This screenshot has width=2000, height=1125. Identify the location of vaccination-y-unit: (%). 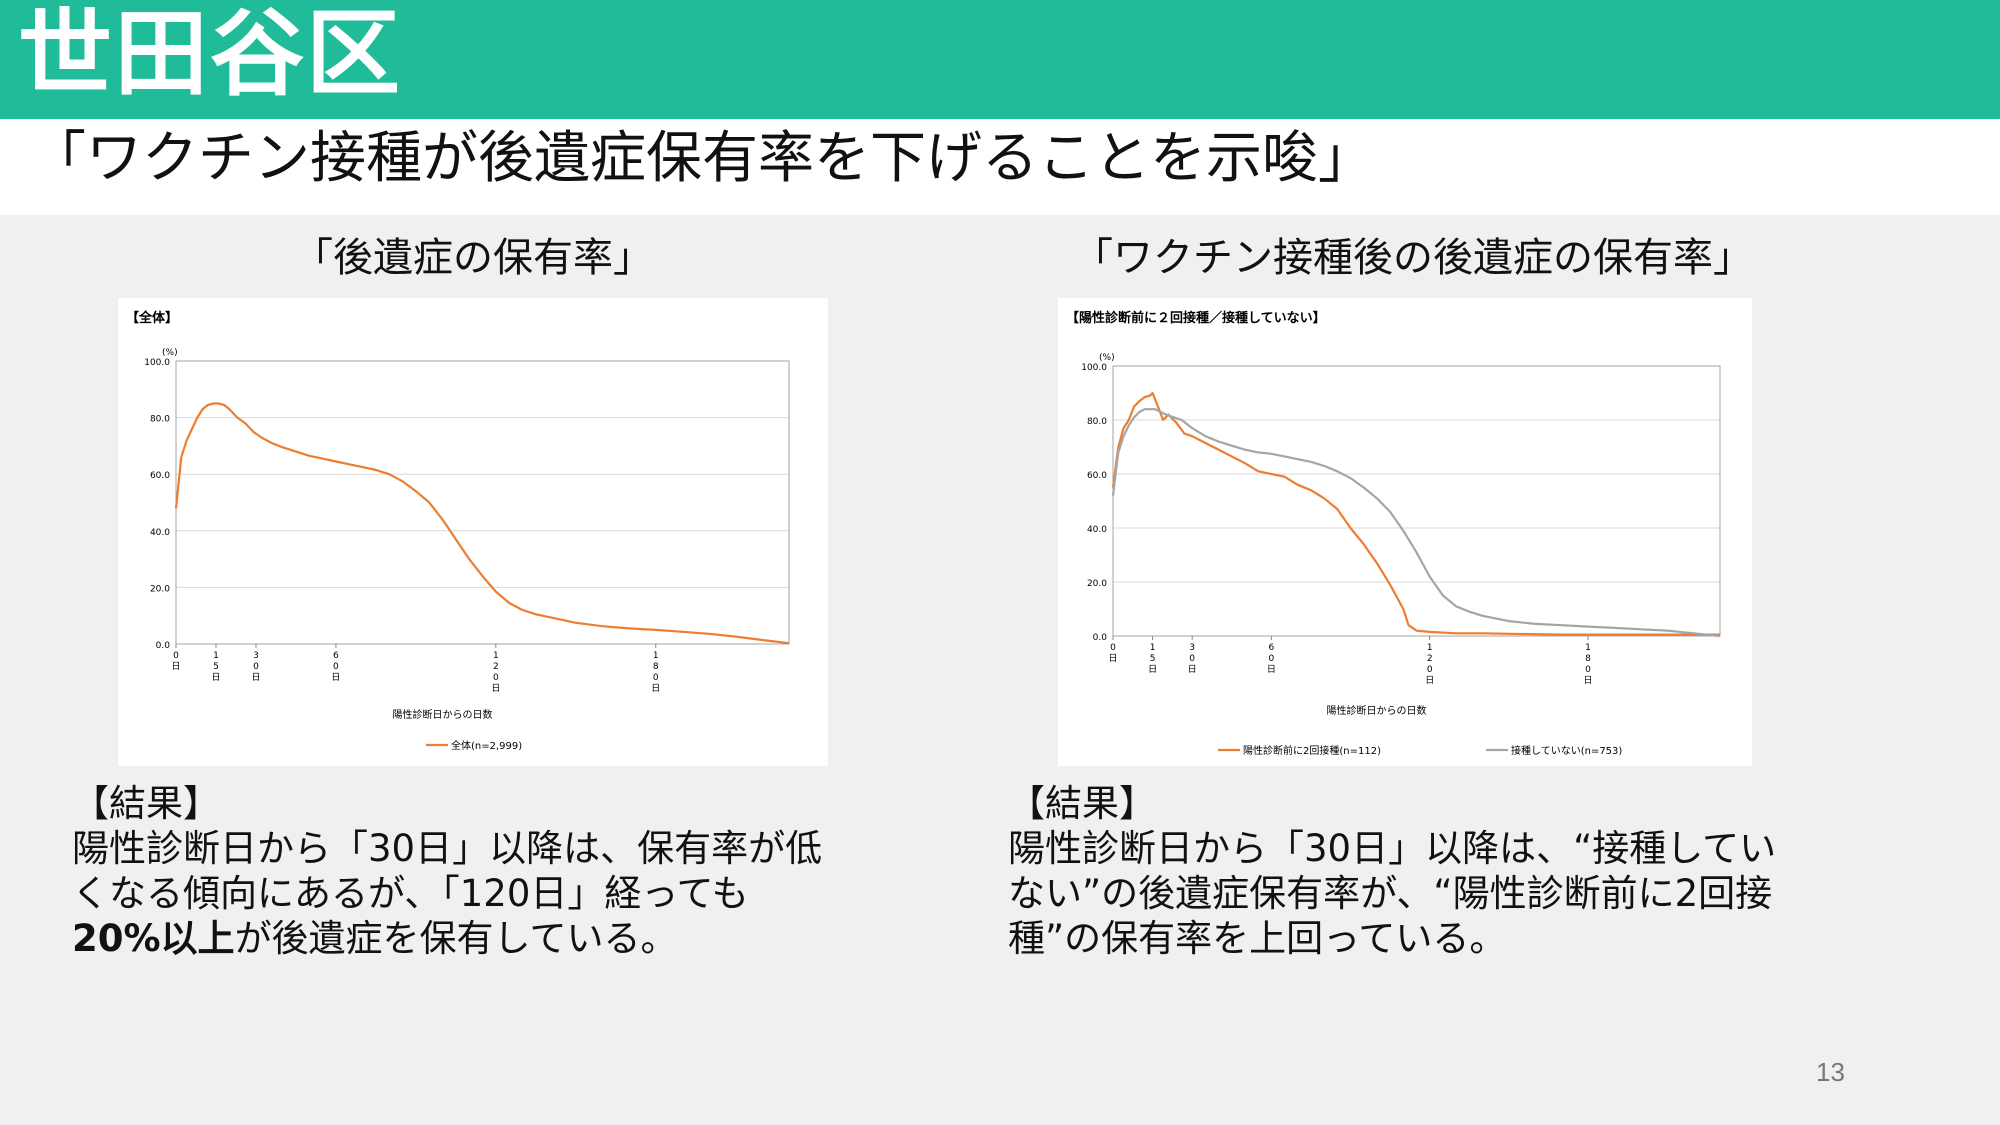
(1107, 358).